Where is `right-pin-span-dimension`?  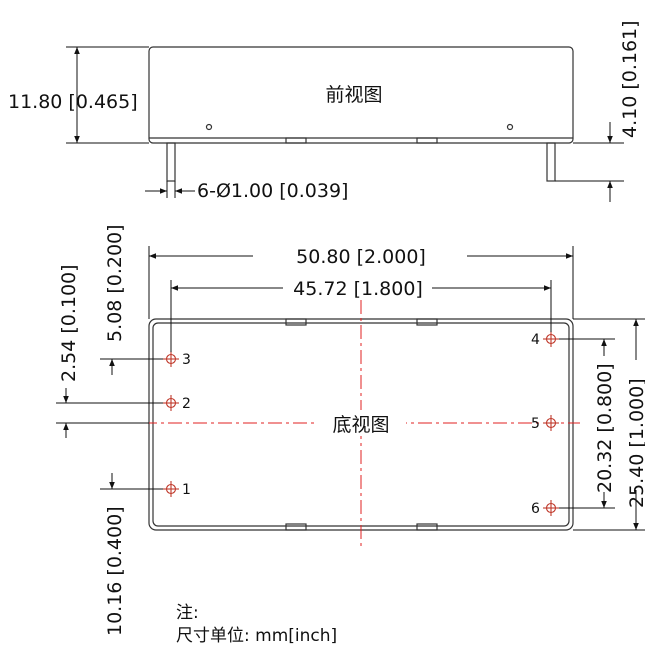 right-pin-span-dimension is located at coordinates (587, 423).